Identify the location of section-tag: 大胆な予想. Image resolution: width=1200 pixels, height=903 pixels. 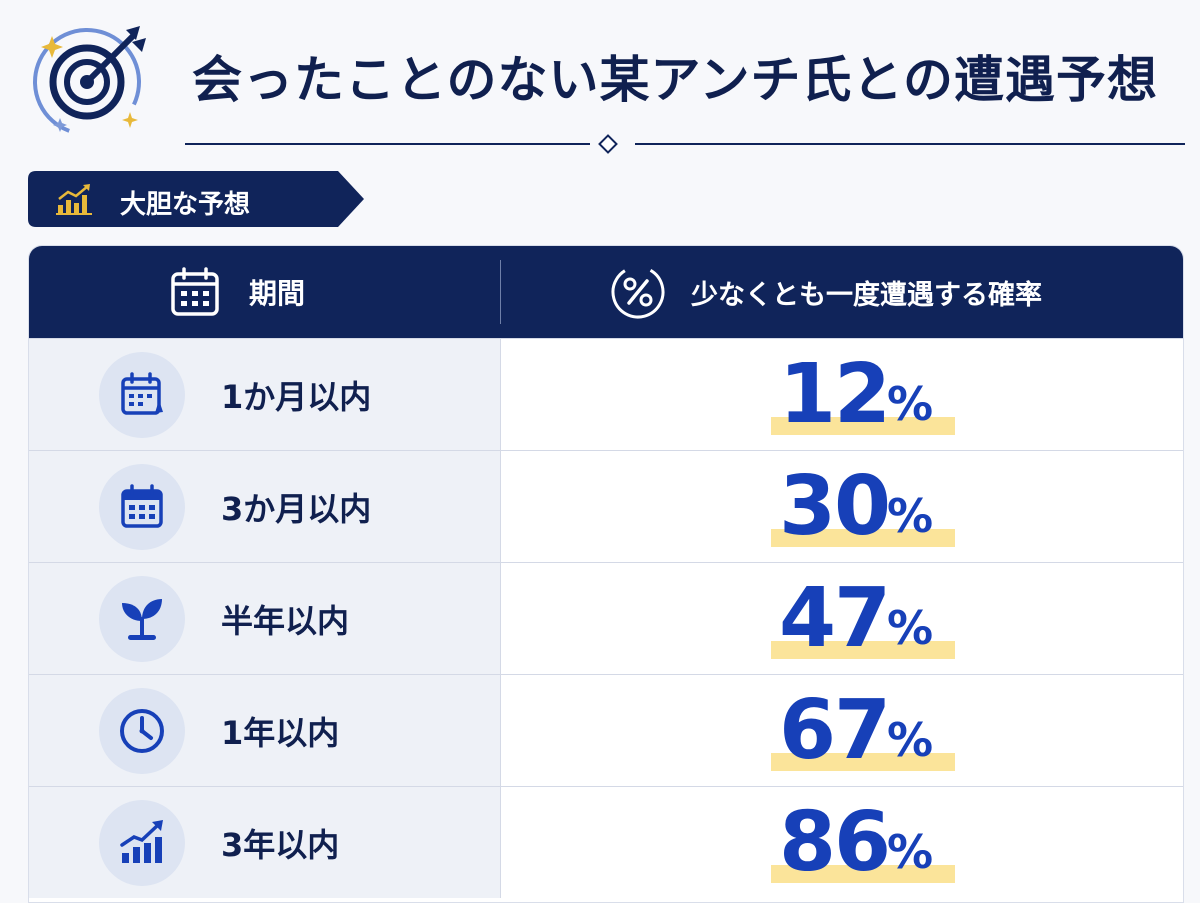
(197, 199).